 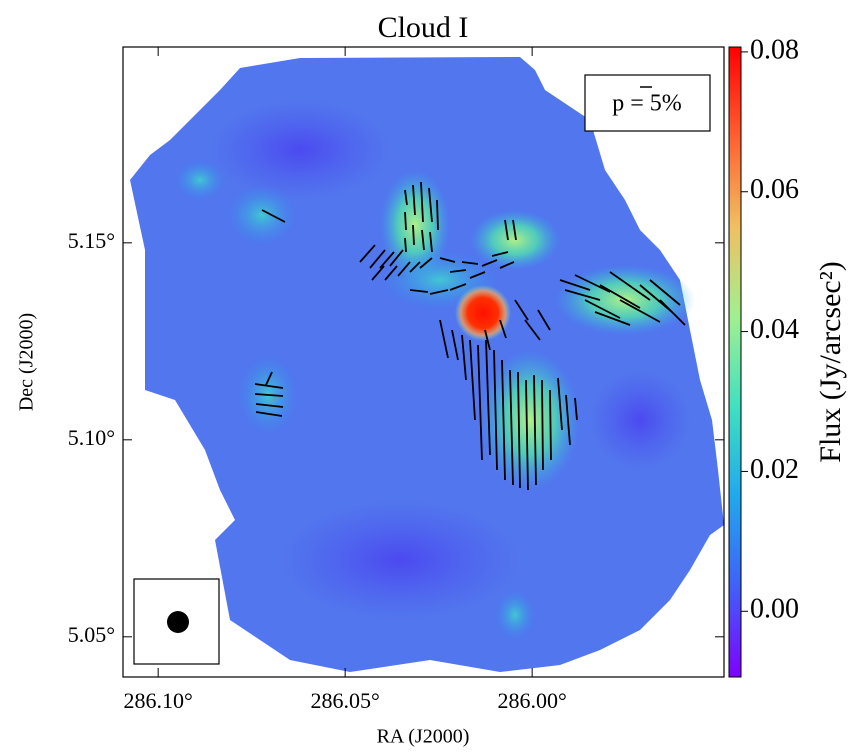 I want to click on colorbar-tick-label: 0.04, so click(x=774, y=329).